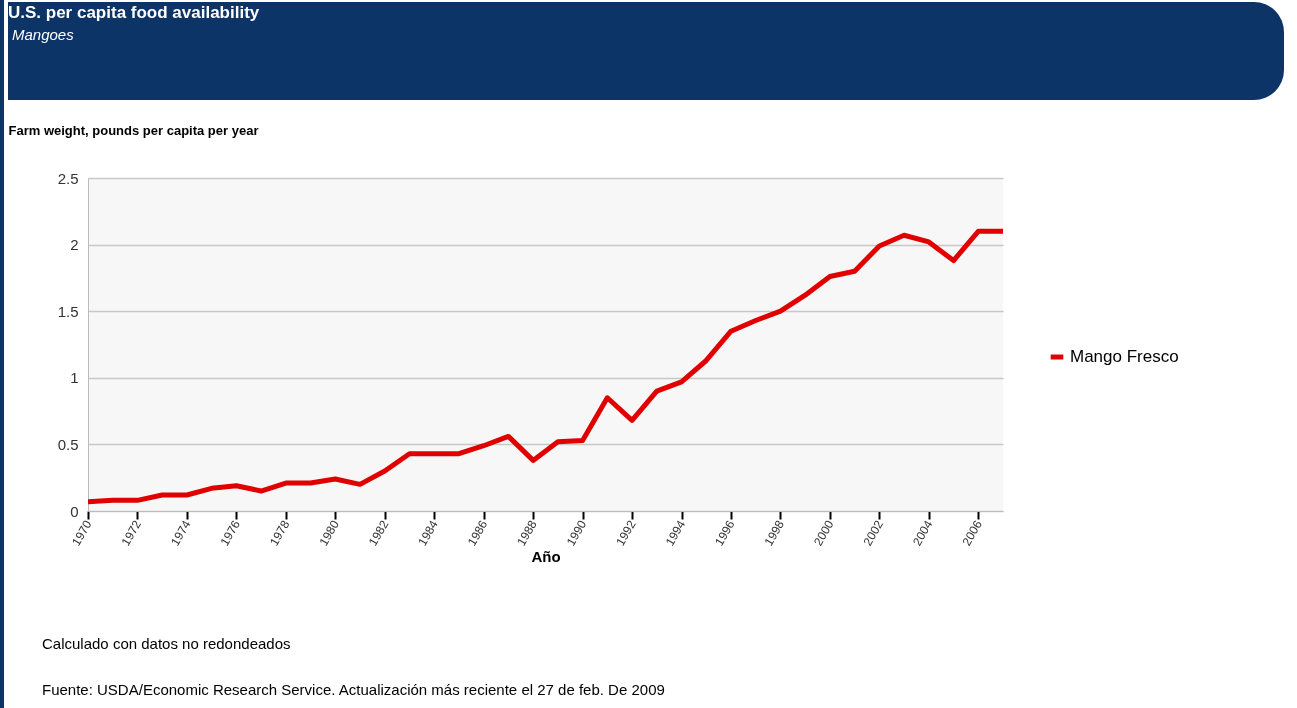 The height and width of the screenshot is (708, 1297). I want to click on y-tick-label: 1.5, so click(68, 311).